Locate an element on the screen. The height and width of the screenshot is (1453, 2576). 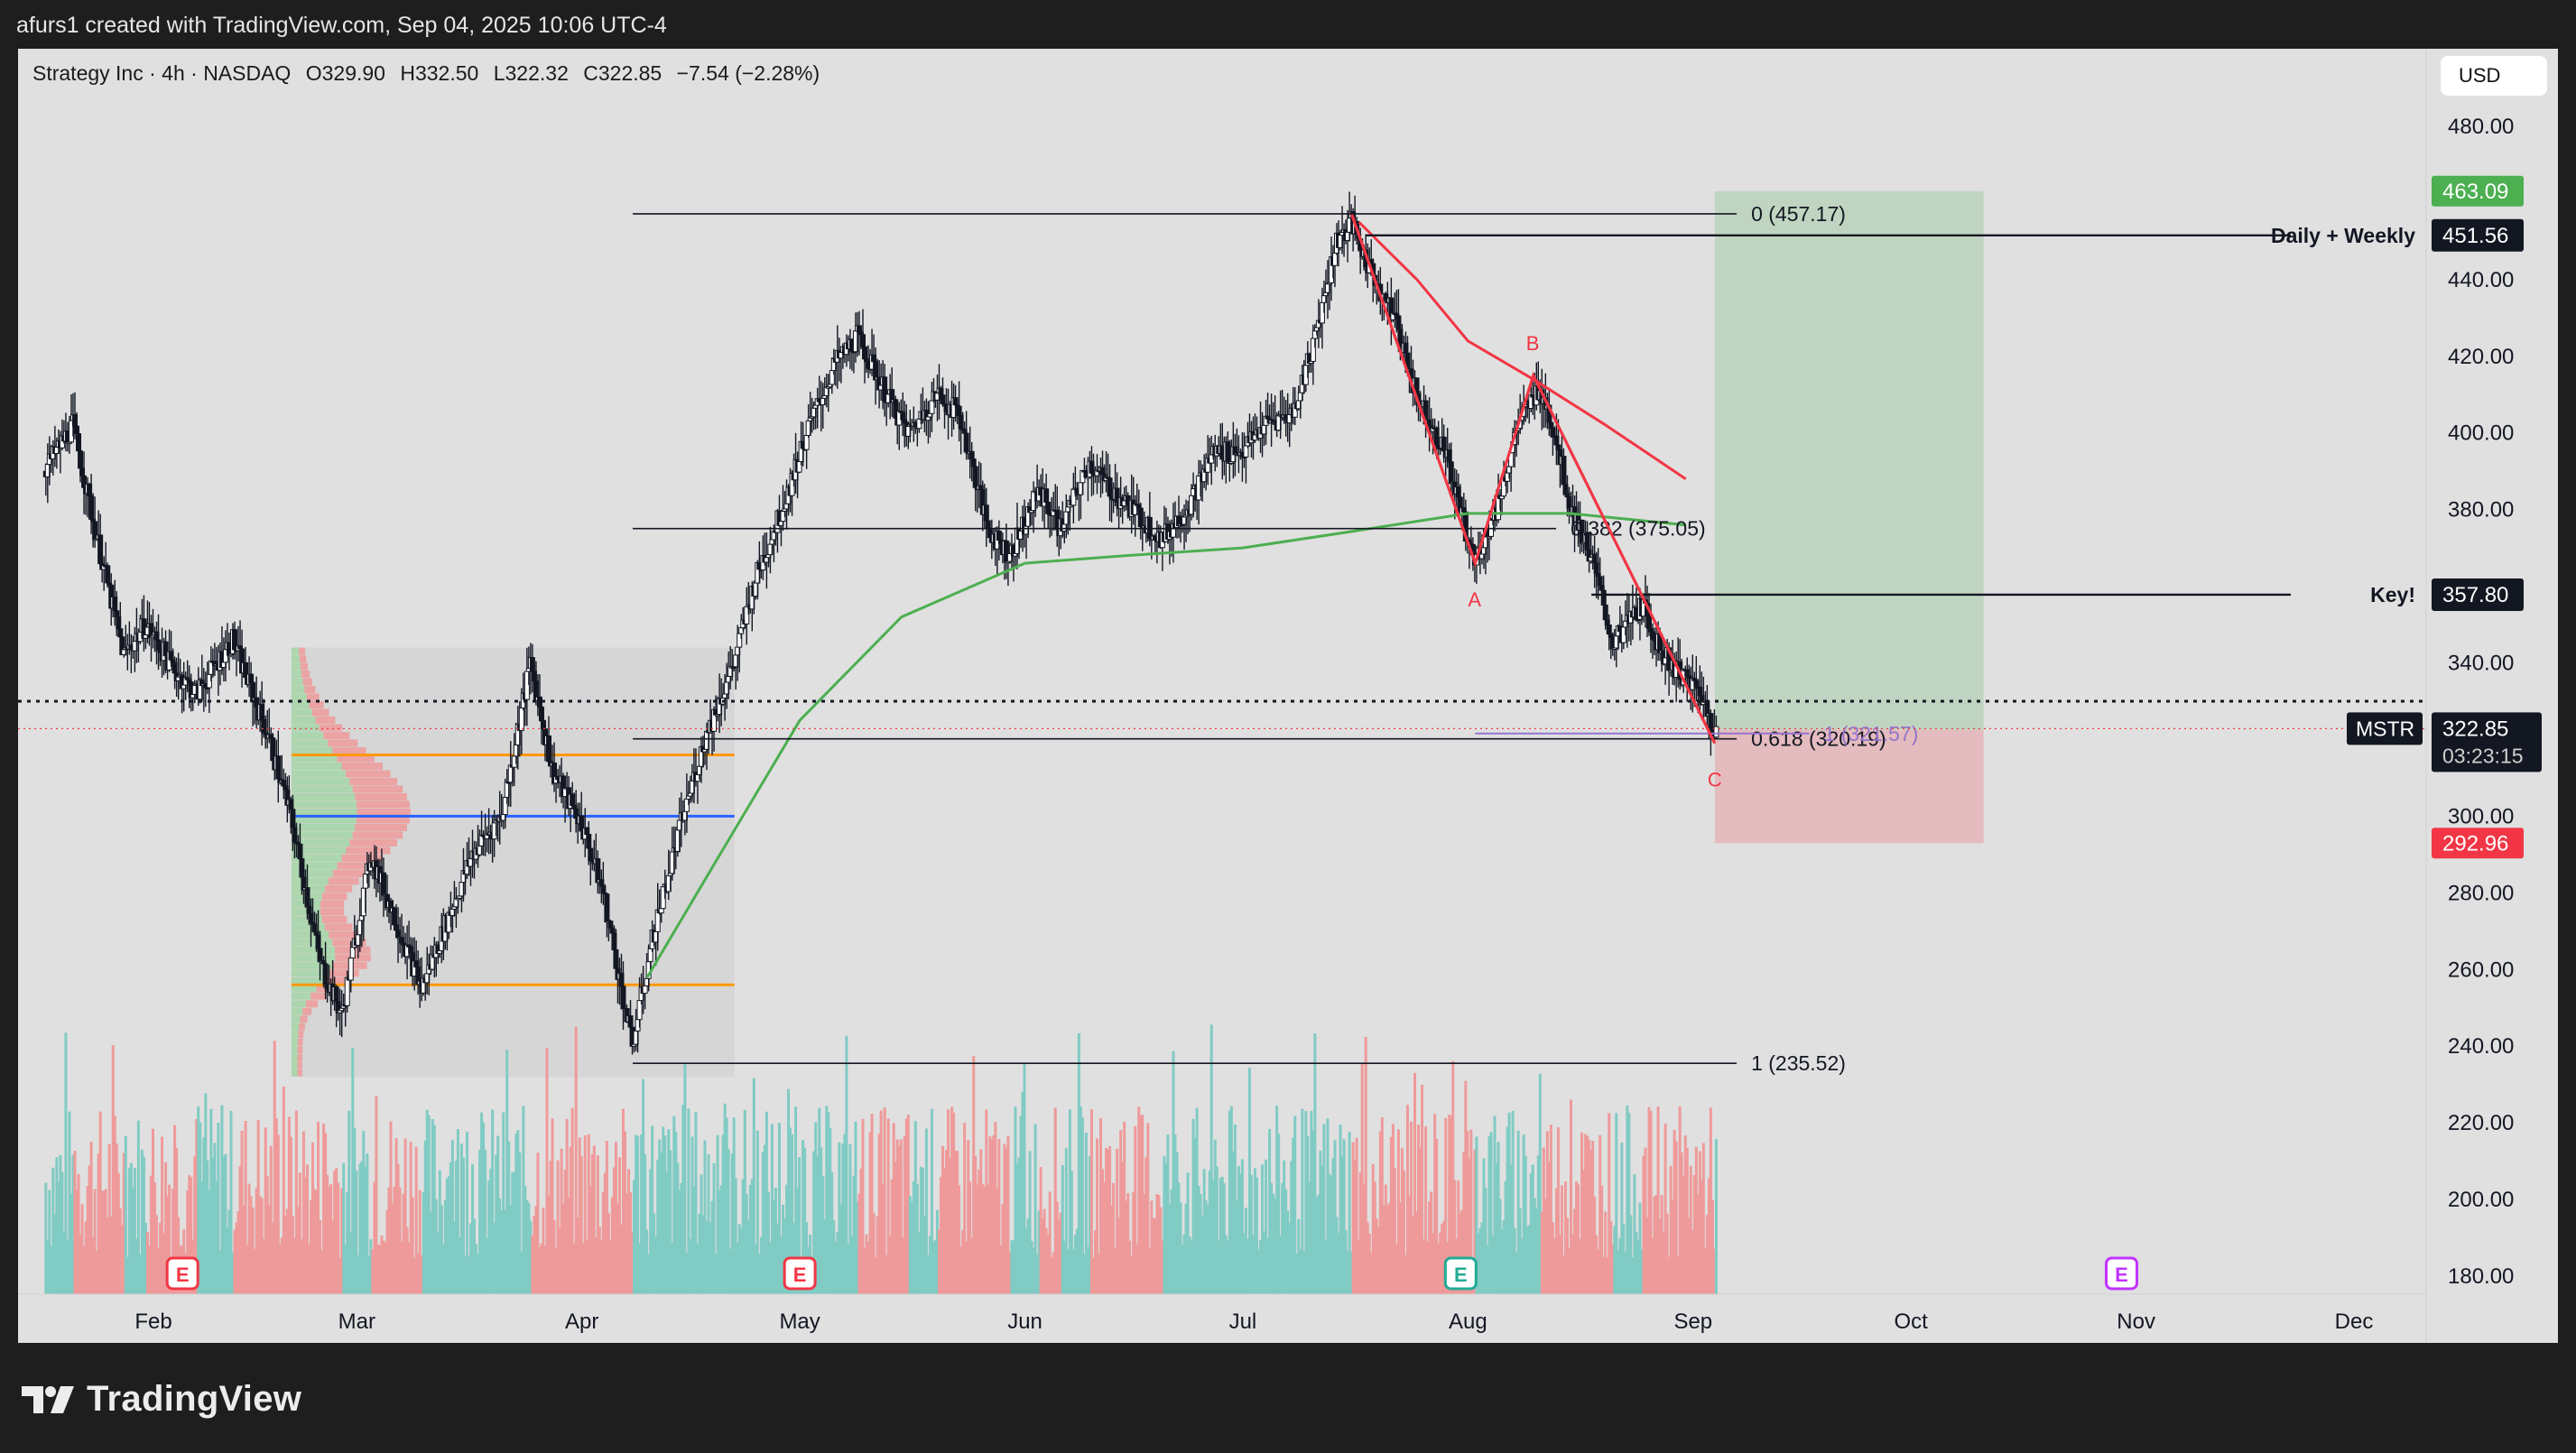
fib-level-label: 0 (457.17) is located at coordinates (1798, 214).